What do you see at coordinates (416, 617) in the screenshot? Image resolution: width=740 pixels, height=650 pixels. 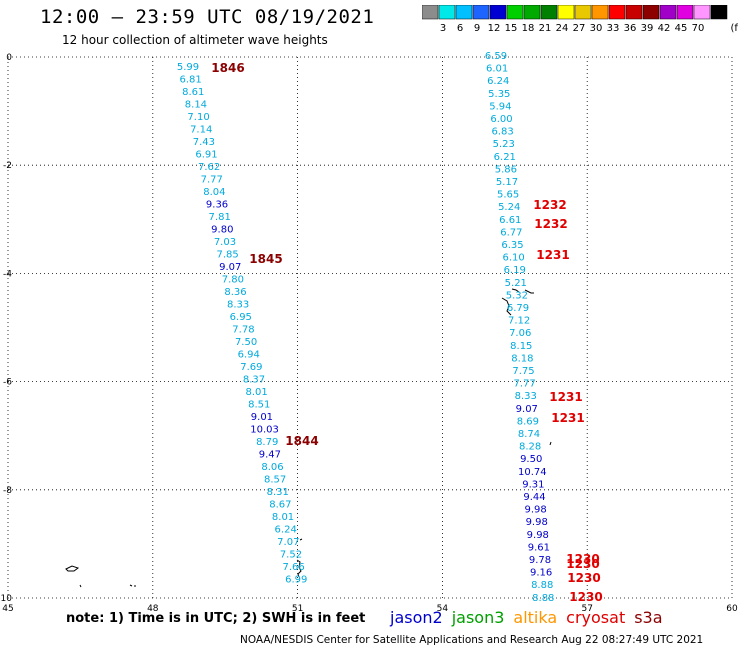 I see `satellite-jason2: jason2` at bounding box center [416, 617].